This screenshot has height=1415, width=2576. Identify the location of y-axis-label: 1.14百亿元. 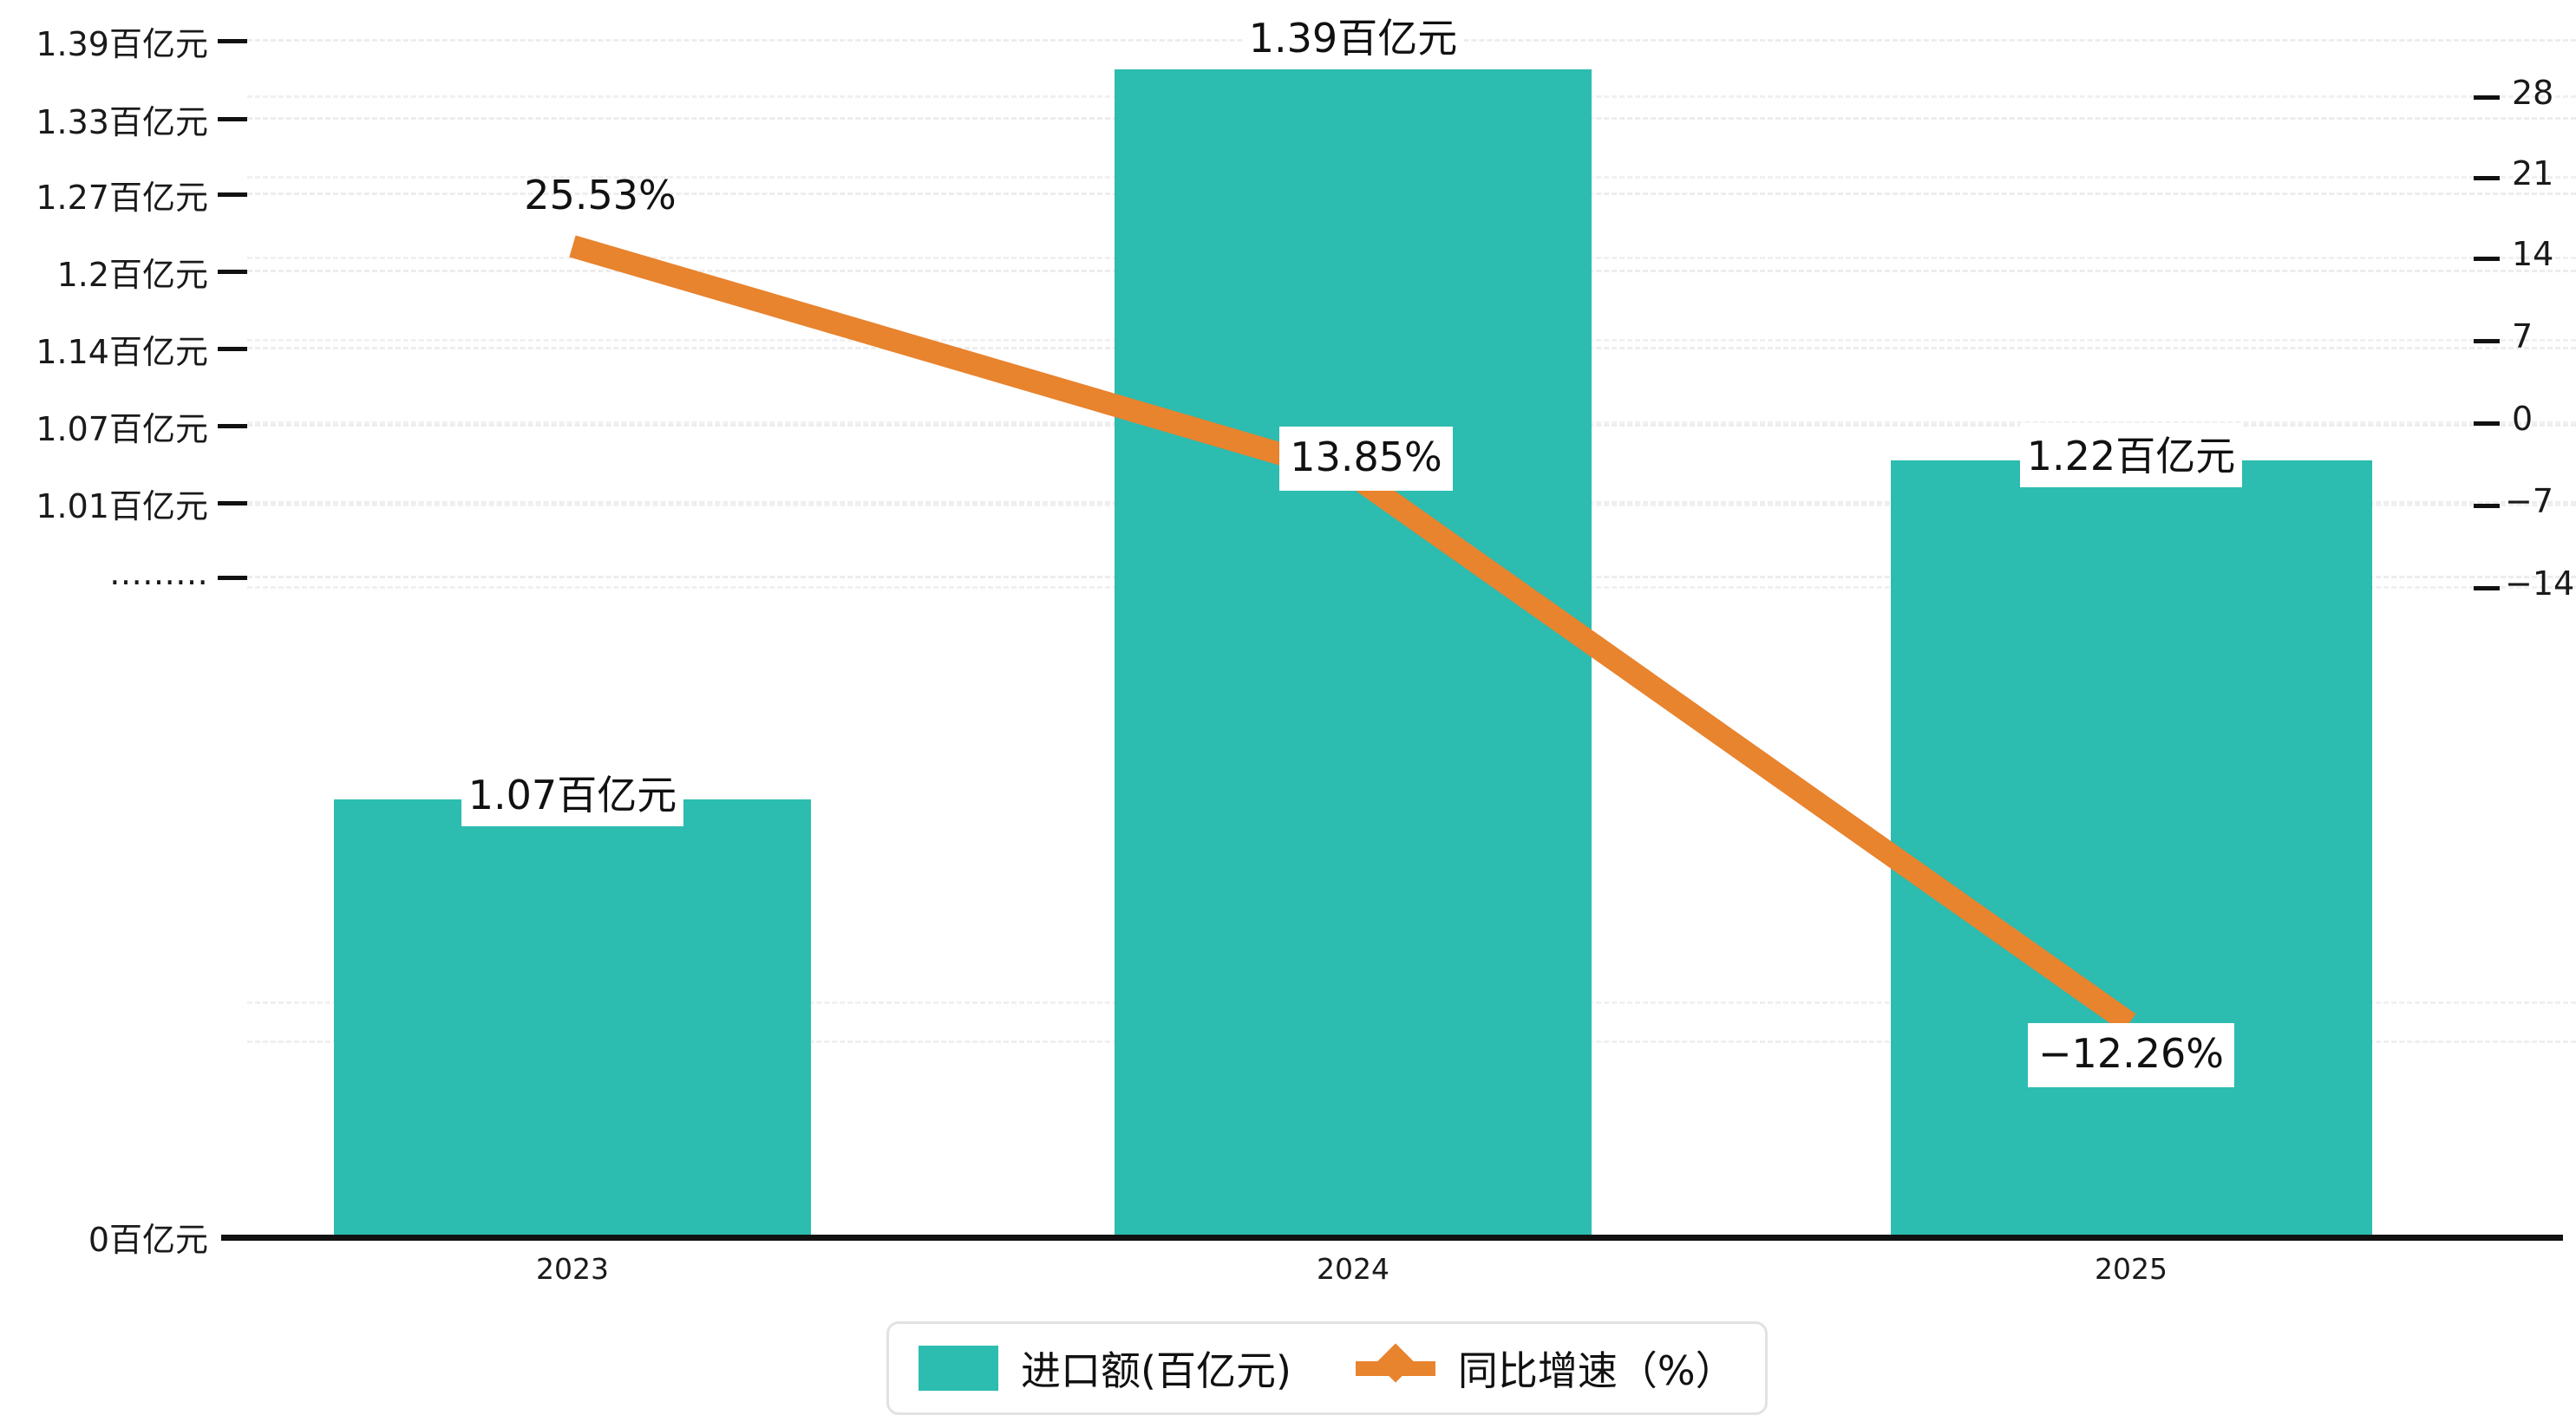
(122, 352).